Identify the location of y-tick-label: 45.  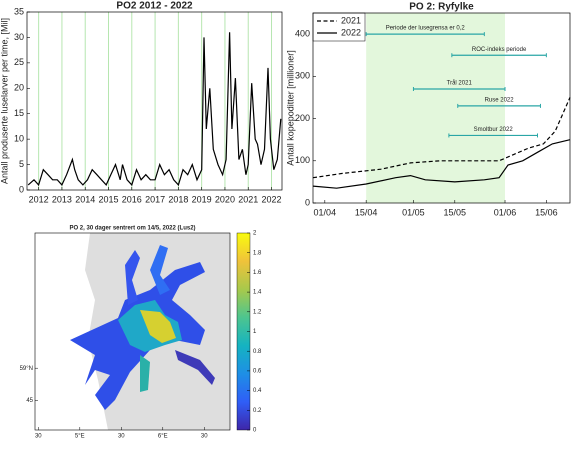
(29, 401).